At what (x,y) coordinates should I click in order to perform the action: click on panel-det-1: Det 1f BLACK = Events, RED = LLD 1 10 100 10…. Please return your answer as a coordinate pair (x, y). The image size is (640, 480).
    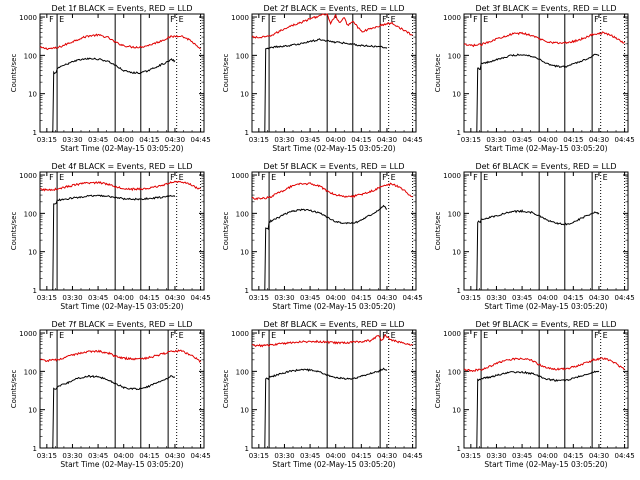
    Looking at the image, I should click on (110, 78).